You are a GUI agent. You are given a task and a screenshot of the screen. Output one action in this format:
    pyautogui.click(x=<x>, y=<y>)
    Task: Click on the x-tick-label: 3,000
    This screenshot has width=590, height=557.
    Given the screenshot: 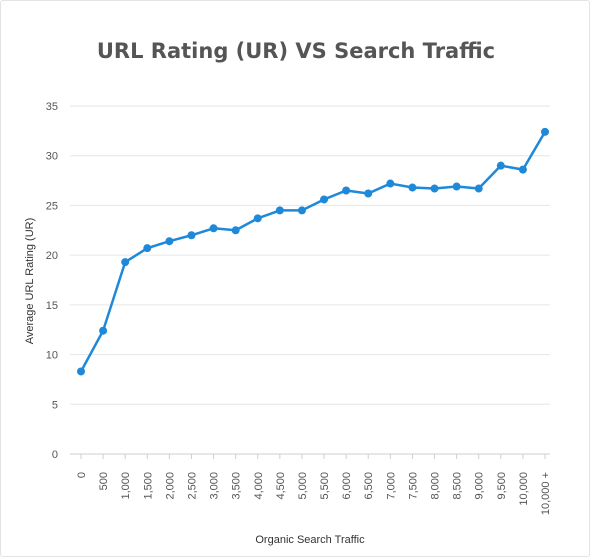 What is the action you would take?
    pyautogui.click(x=215, y=486)
    